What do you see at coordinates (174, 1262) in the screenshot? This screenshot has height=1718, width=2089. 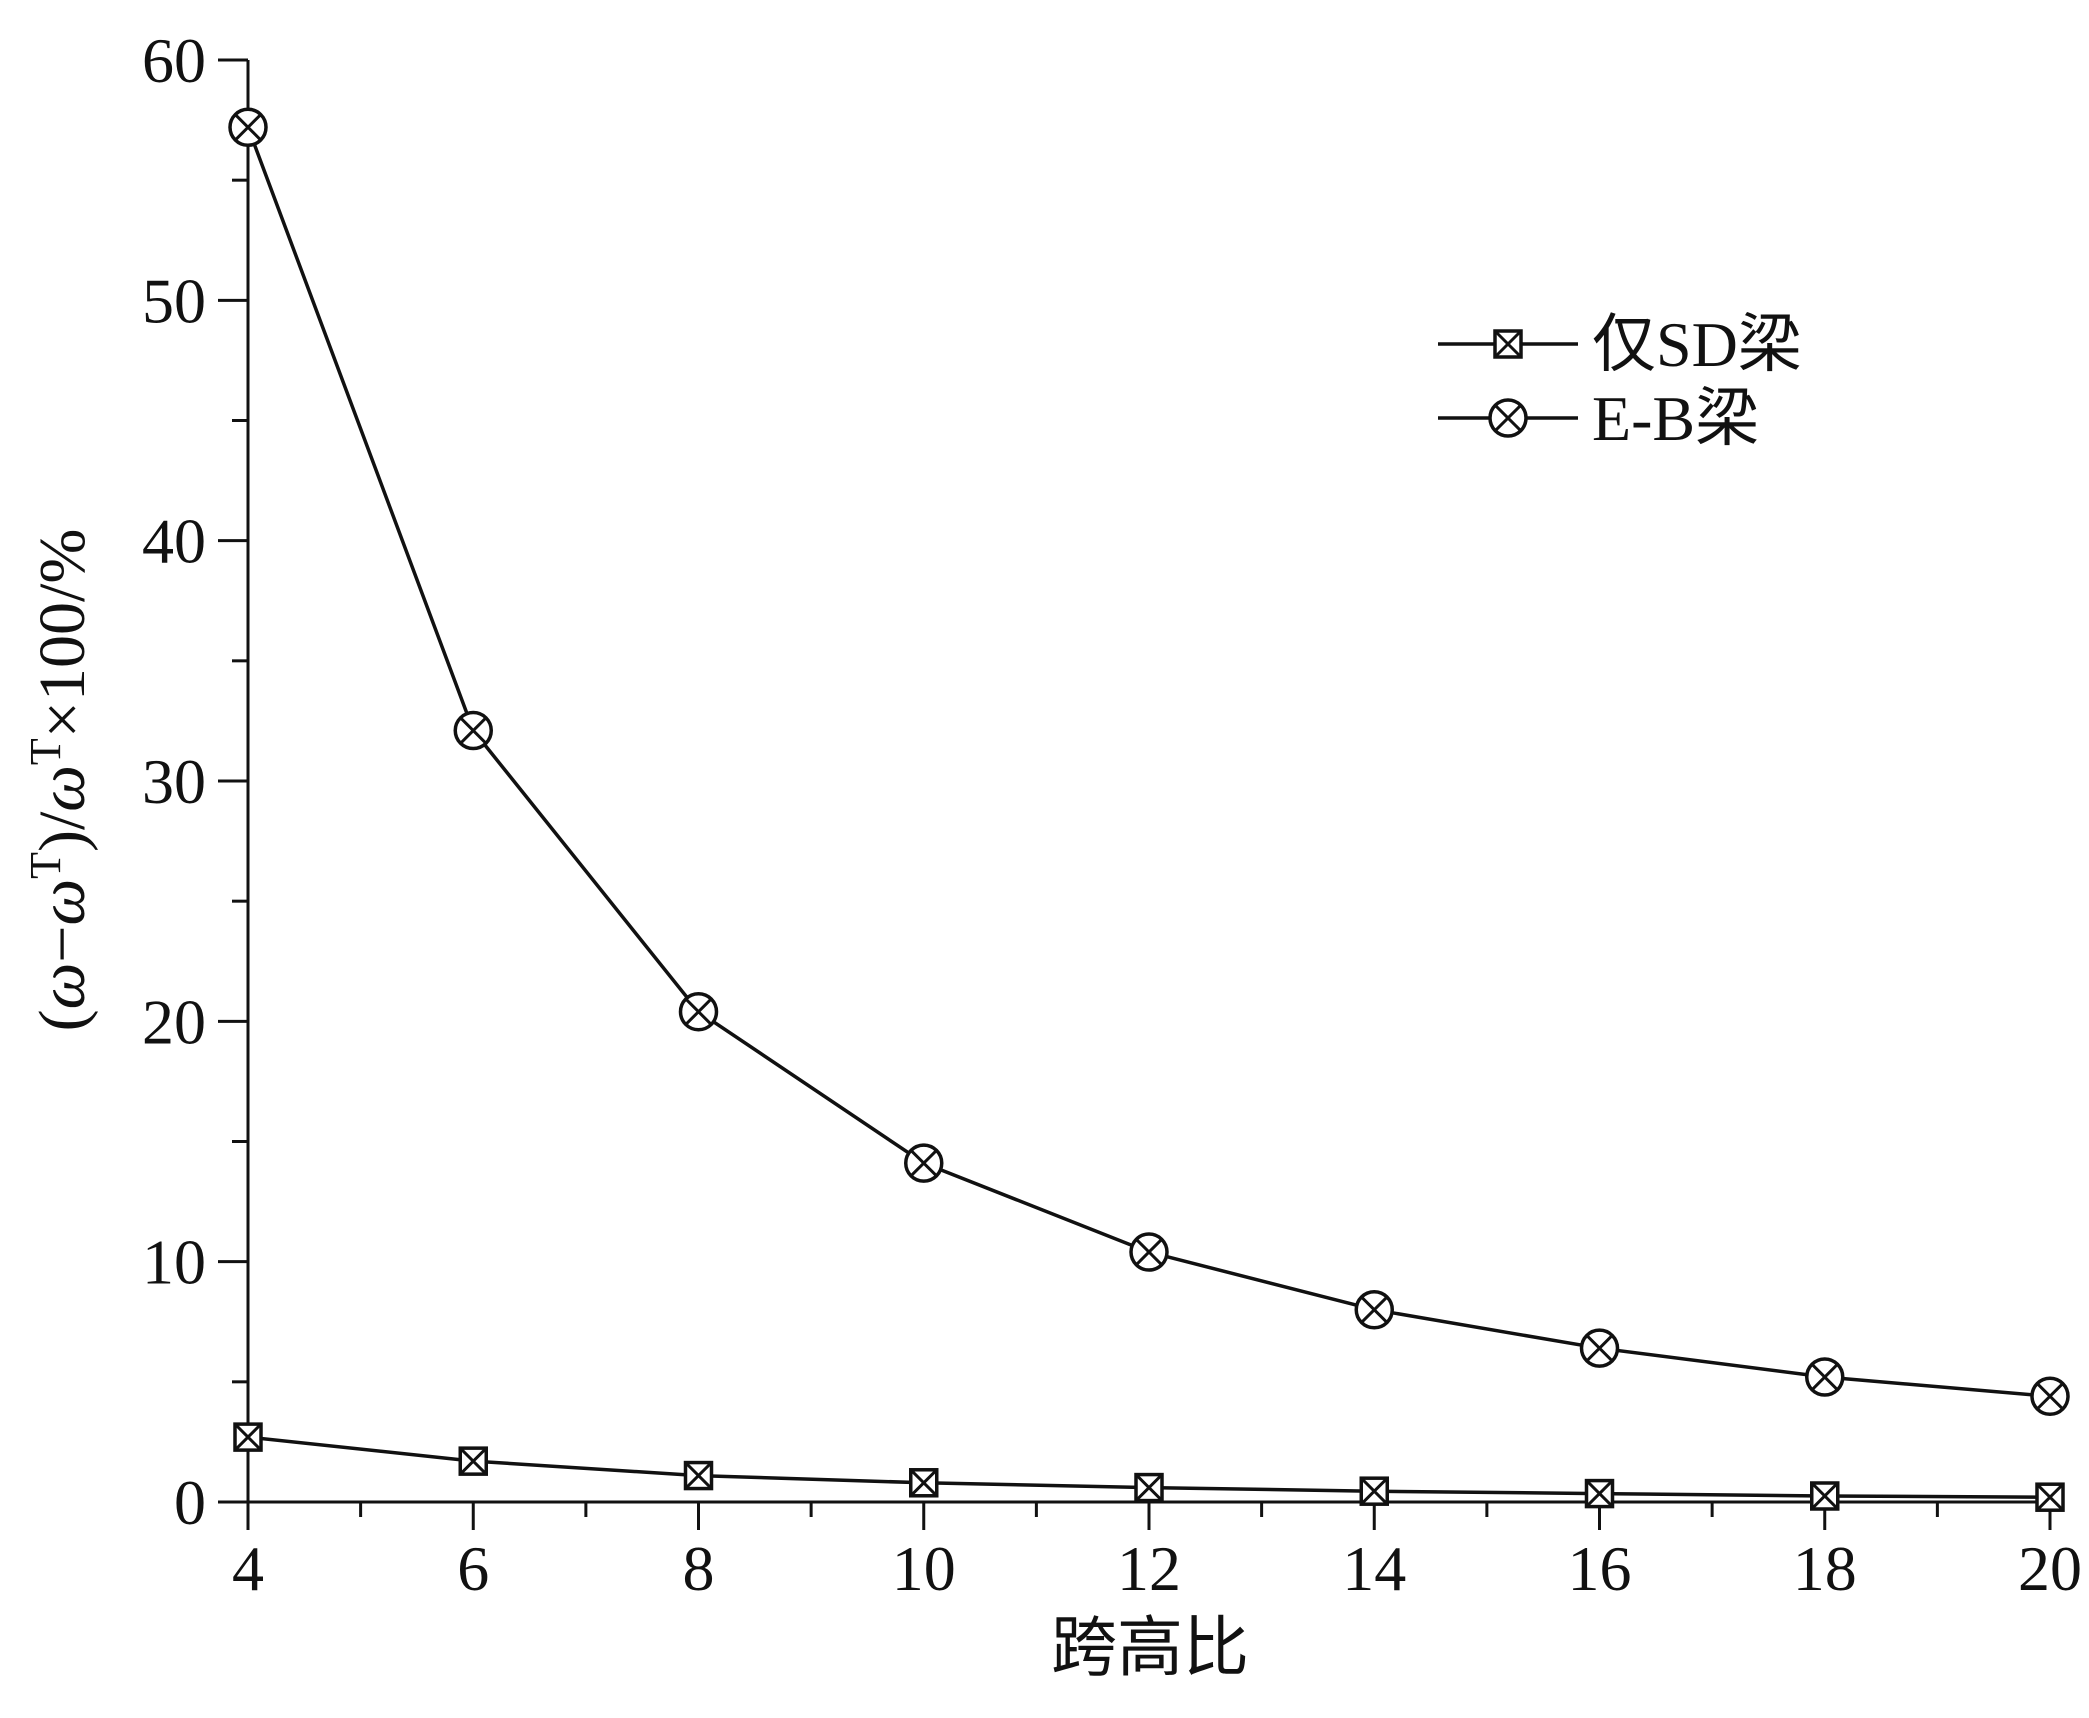 I see `y-tick-label: 10` at bounding box center [174, 1262].